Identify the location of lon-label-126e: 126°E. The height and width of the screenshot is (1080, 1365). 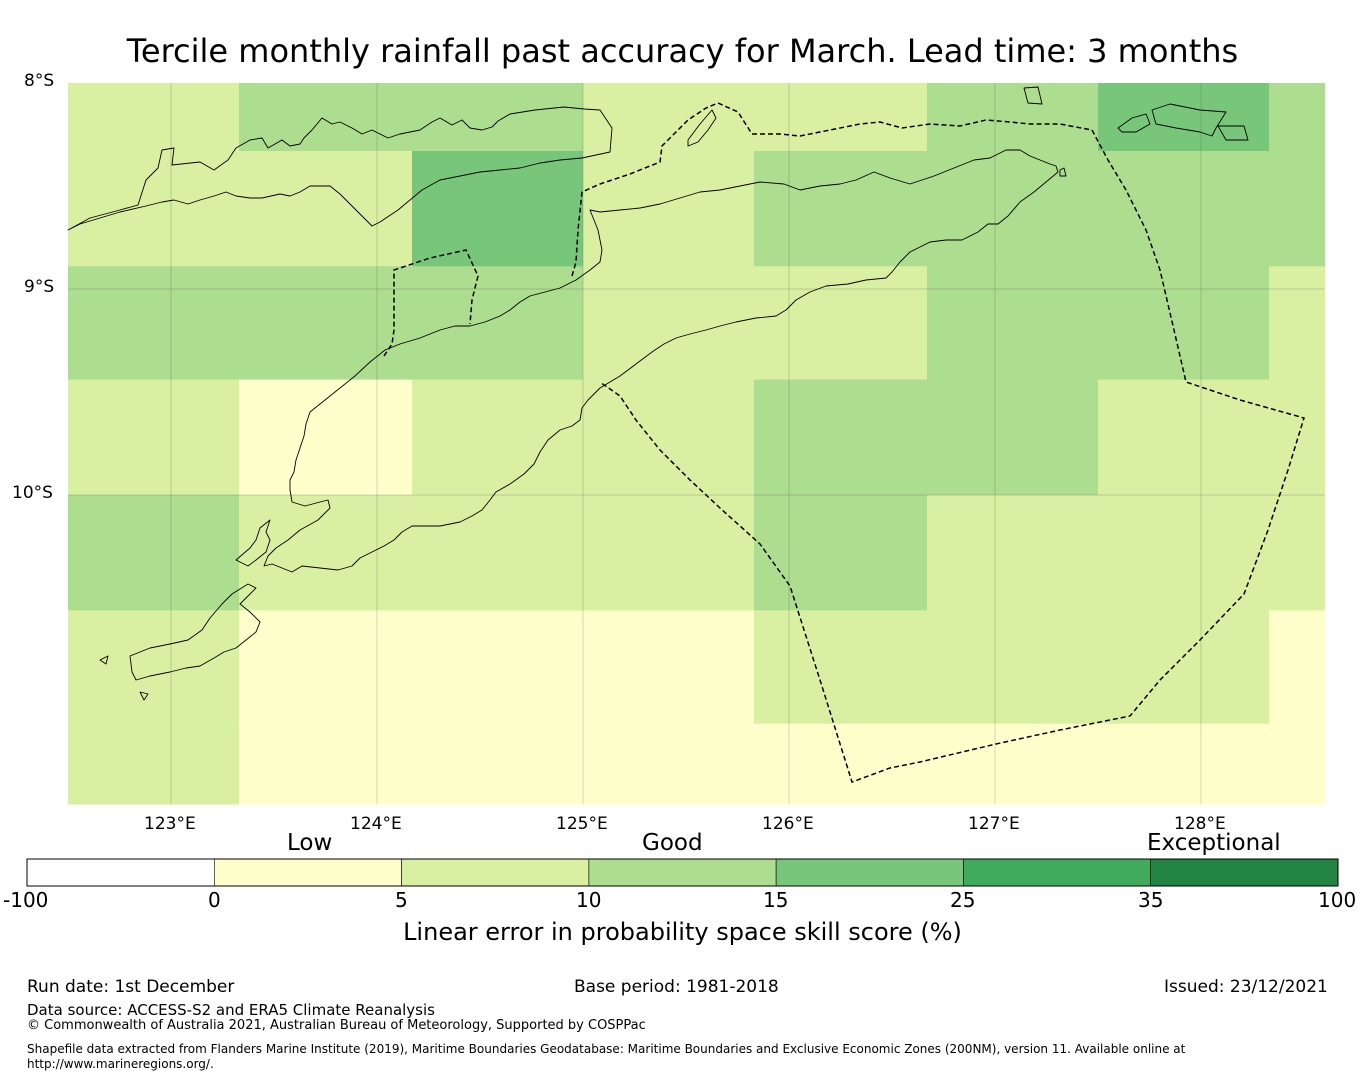
(788, 824).